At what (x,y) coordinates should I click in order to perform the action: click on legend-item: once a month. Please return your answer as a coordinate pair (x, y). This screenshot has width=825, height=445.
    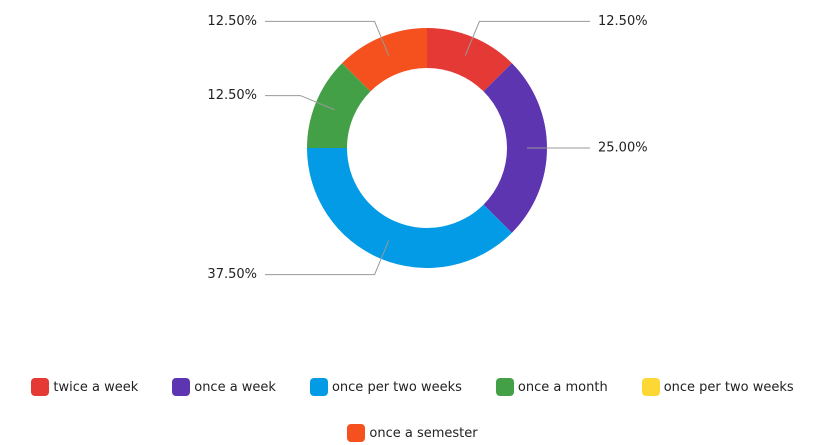
    Looking at the image, I should click on (551, 387).